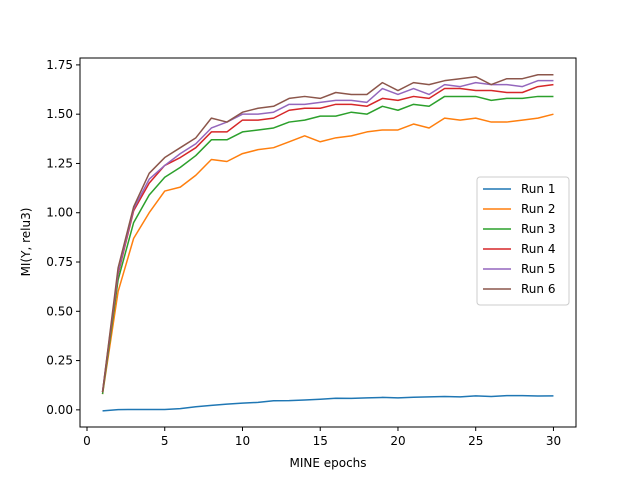 This screenshot has height=480, width=640. Describe the element at coordinates (242, 441) in the screenshot. I see `x-tick-label: 10` at that location.